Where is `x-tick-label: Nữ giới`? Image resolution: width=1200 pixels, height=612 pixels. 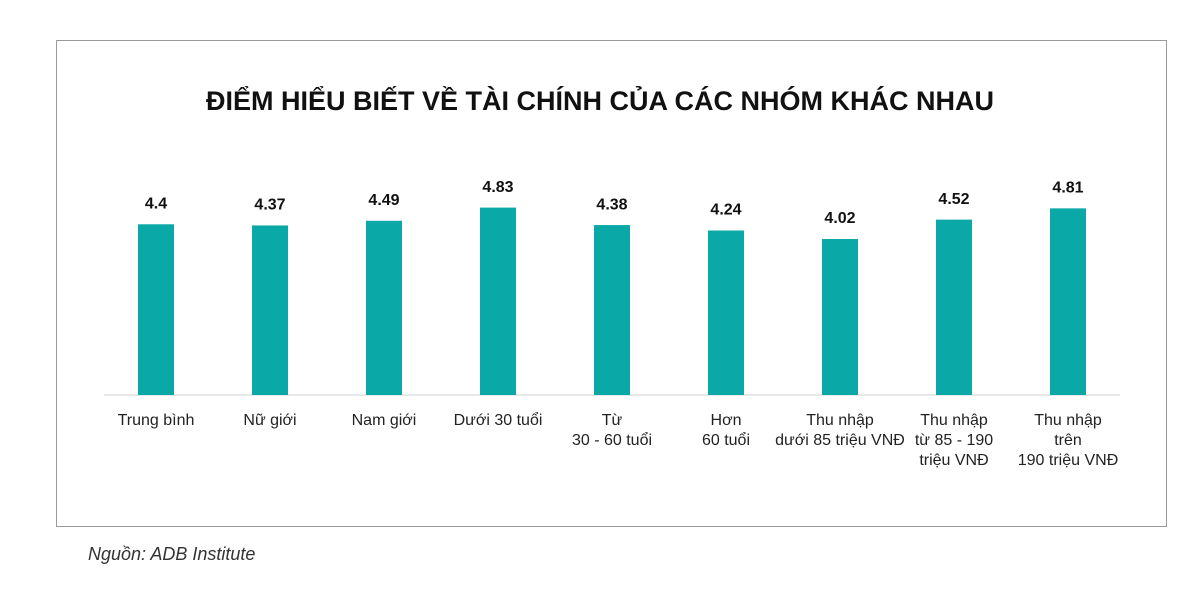
x-tick-label: Nữ giới is located at coordinates (270, 420).